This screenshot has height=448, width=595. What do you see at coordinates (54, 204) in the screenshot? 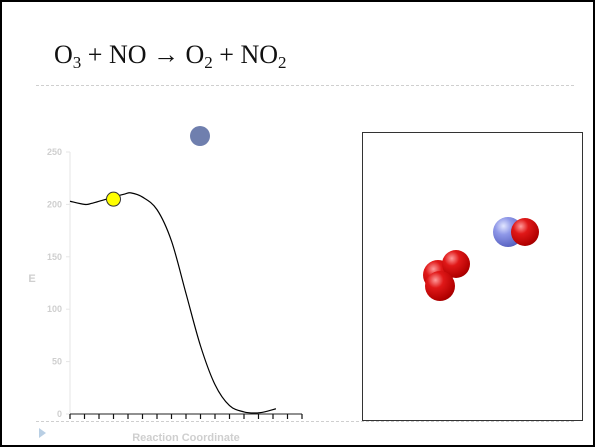
I see `y-tick-label: 200` at bounding box center [54, 204].